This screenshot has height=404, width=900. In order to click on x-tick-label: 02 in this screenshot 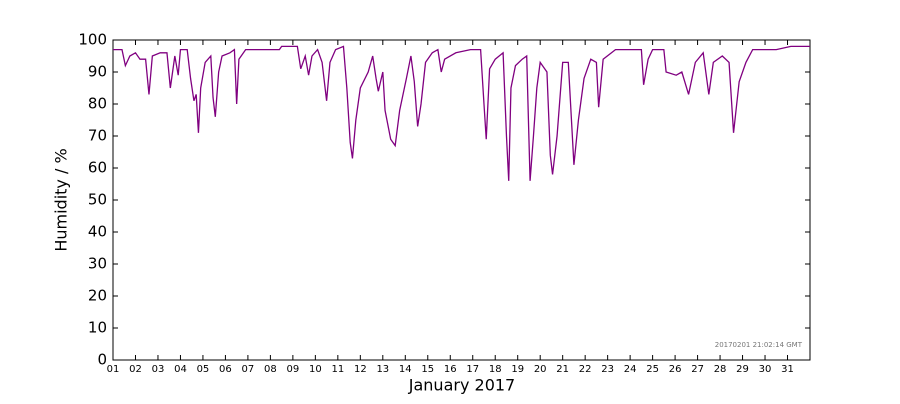, I will do `click(135, 369)`.